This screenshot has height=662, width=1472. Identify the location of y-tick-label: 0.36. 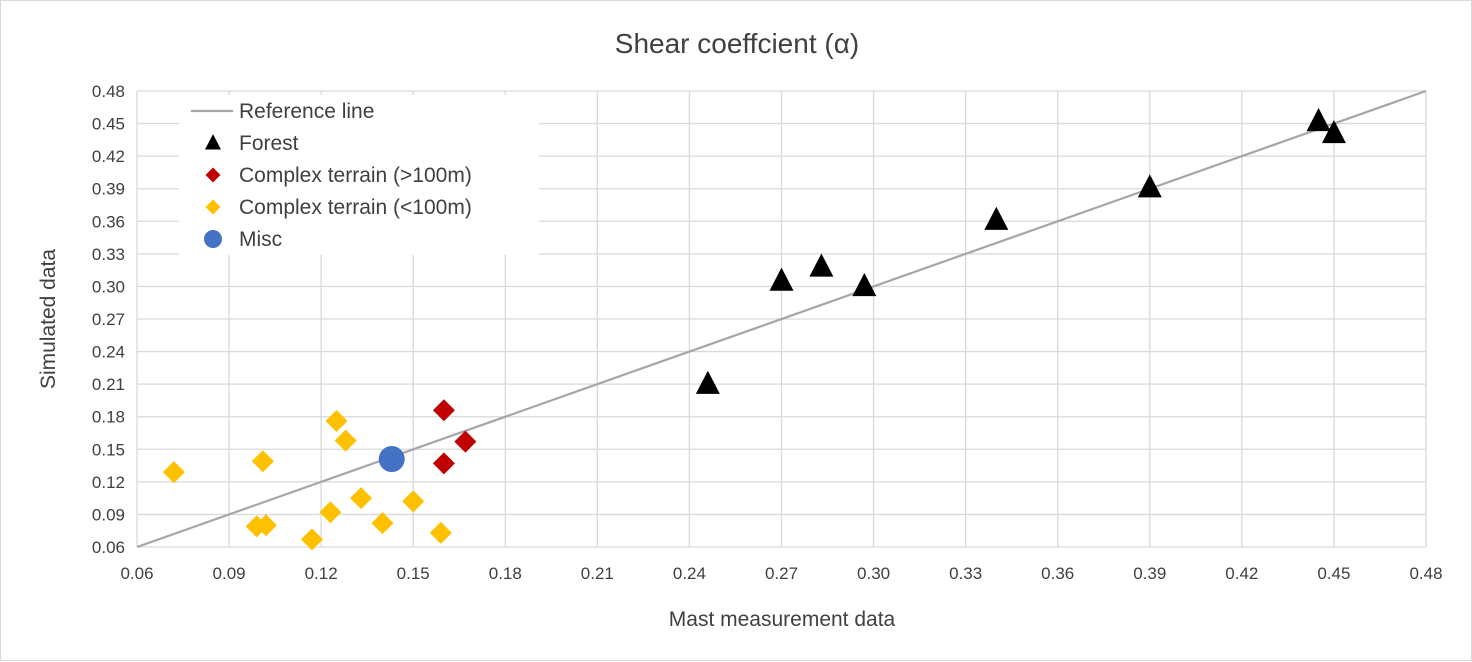
(108, 221).